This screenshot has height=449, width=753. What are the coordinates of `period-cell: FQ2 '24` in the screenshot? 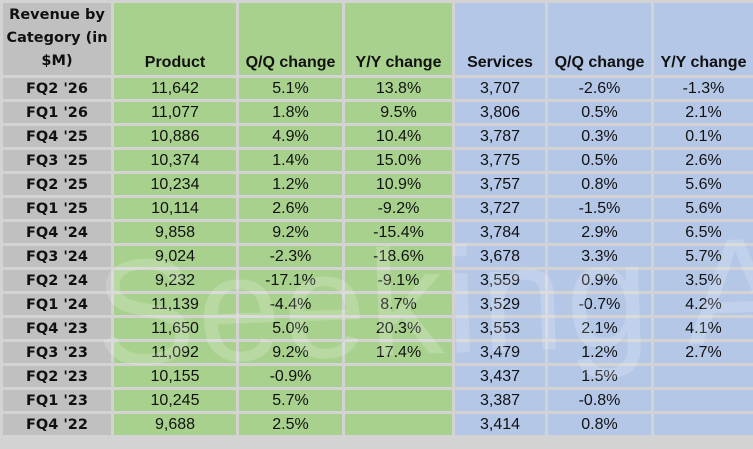 It's located at (57, 280).